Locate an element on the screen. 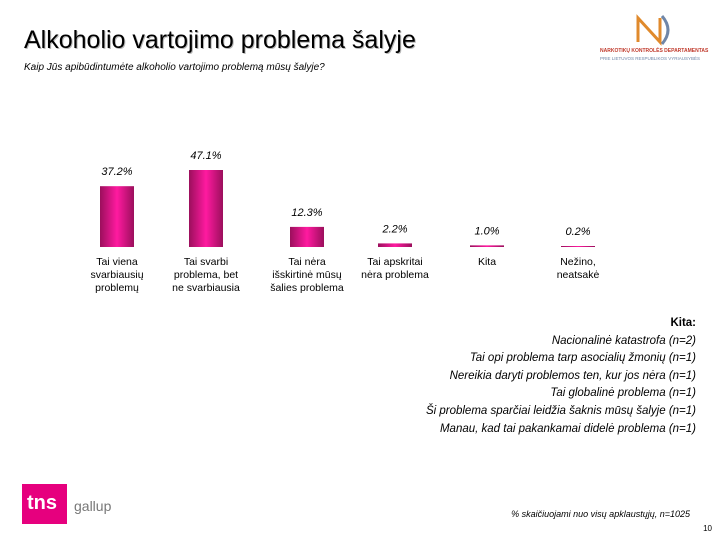  page-number: 10 is located at coordinates (707, 528).